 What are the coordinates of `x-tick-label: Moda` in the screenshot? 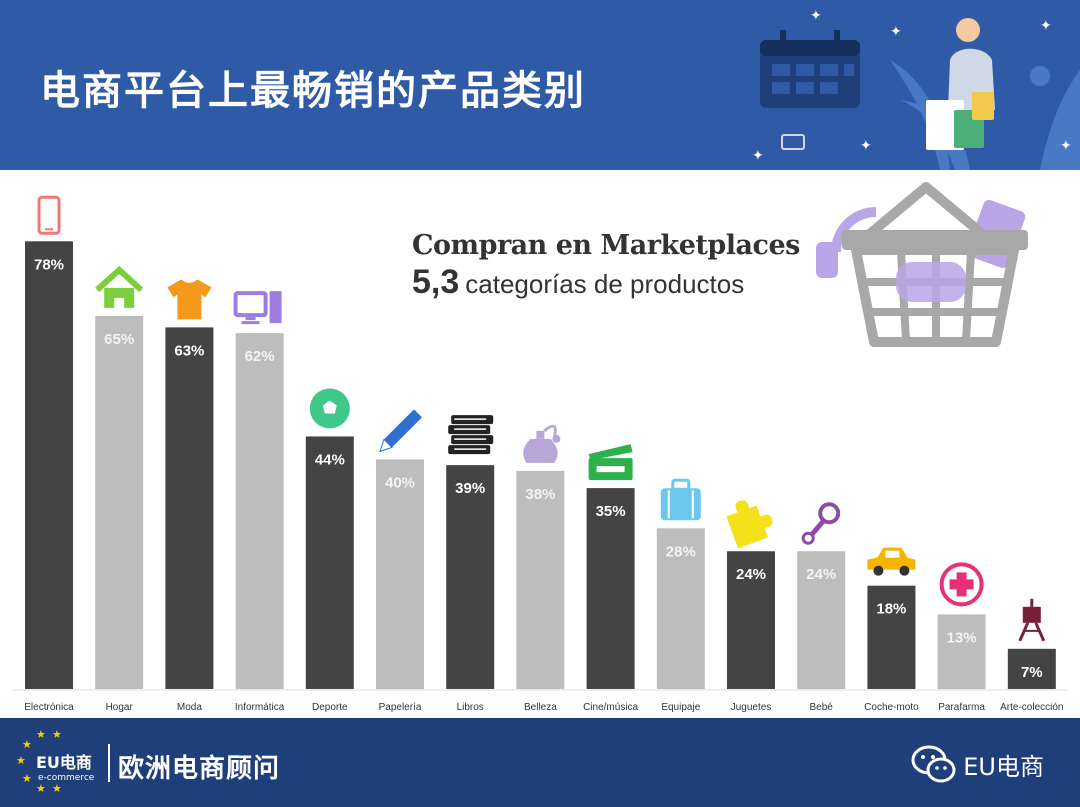 It's located at (189, 707).